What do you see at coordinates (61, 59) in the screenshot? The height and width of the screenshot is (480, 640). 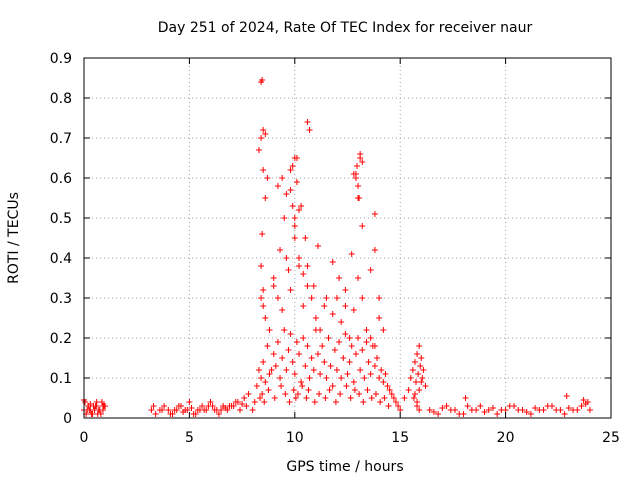 I see `y-tick-label: 0.9` at bounding box center [61, 59].